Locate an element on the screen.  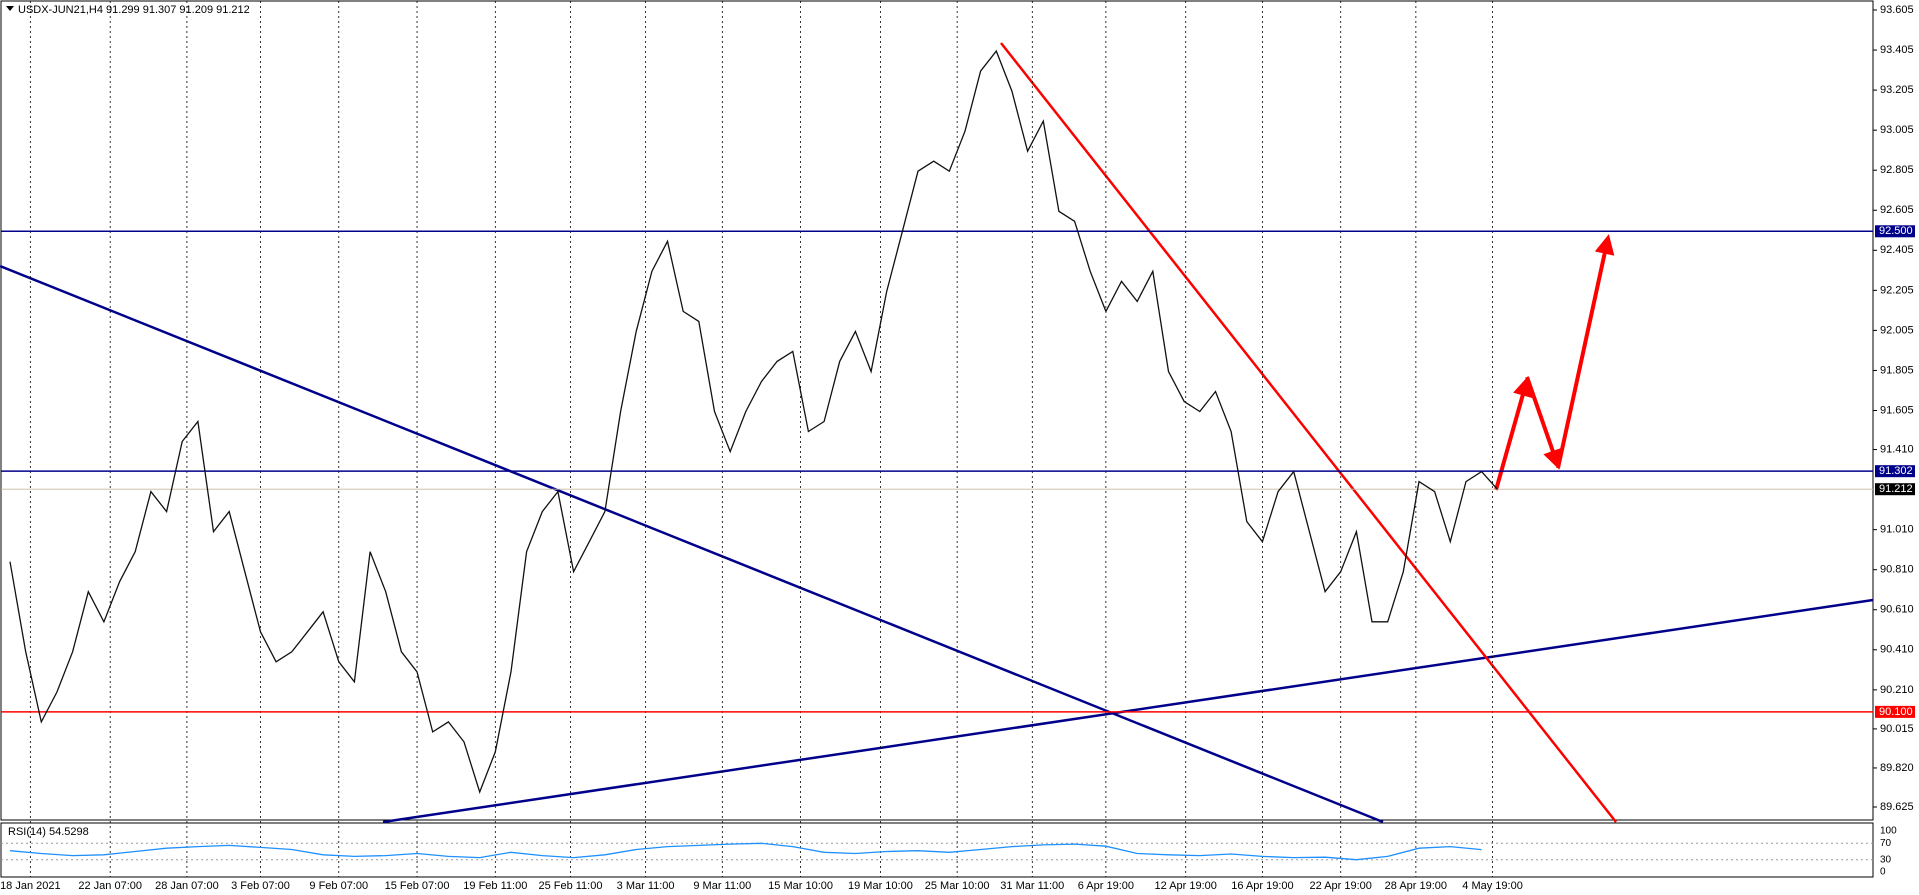
rsi-frame is located at coordinates (937, 850).